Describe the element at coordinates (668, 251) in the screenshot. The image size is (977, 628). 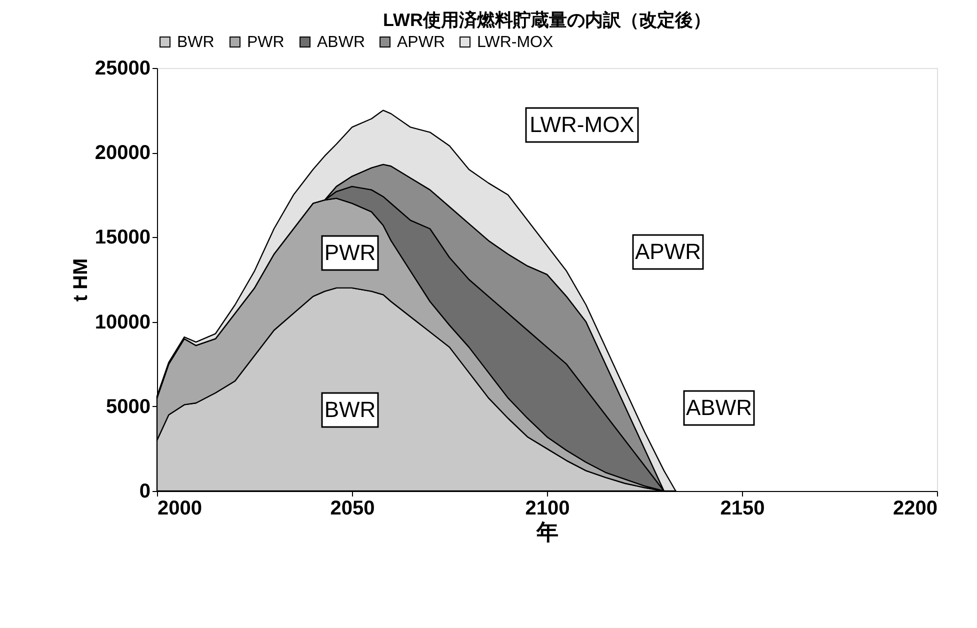
I see `annotation: APWR` at that location.